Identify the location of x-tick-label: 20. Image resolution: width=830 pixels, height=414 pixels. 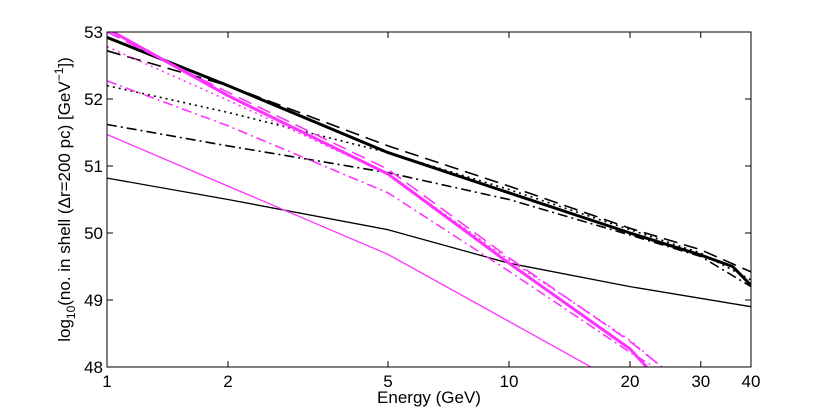
(630, 381).